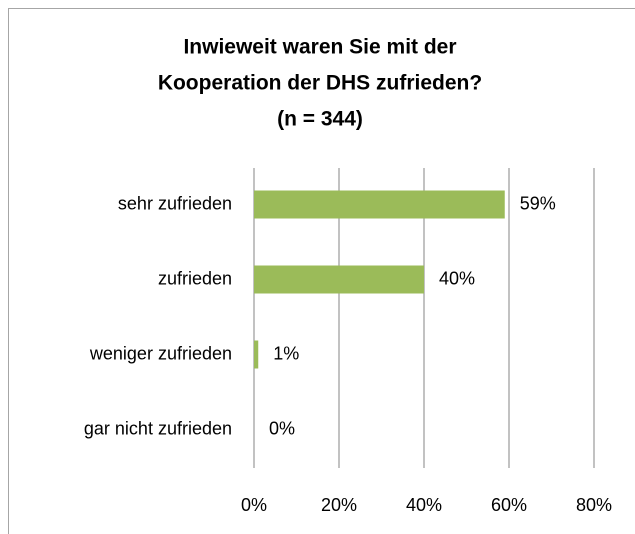 This screenshot has width=635, height=534. I want to click on y-tick-label: weniger zufrieden, so click(160, 353).